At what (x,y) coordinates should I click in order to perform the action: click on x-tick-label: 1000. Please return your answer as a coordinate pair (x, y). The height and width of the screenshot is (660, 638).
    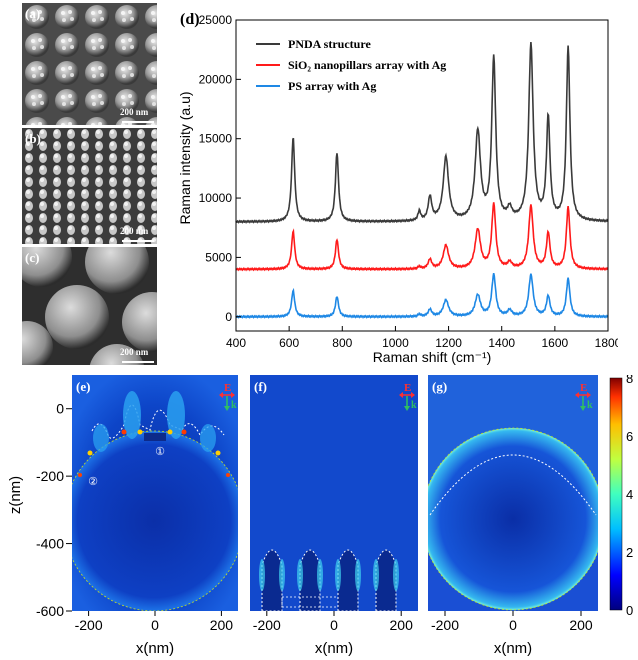
    Looking at the image, I should click on (395, 343).